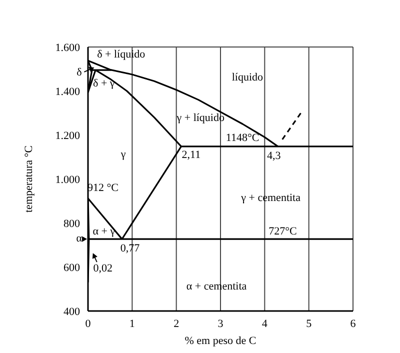 The height and width of the screenshot is (353, 400). I want to click on x-tick-label: 2, so click(177, 324).